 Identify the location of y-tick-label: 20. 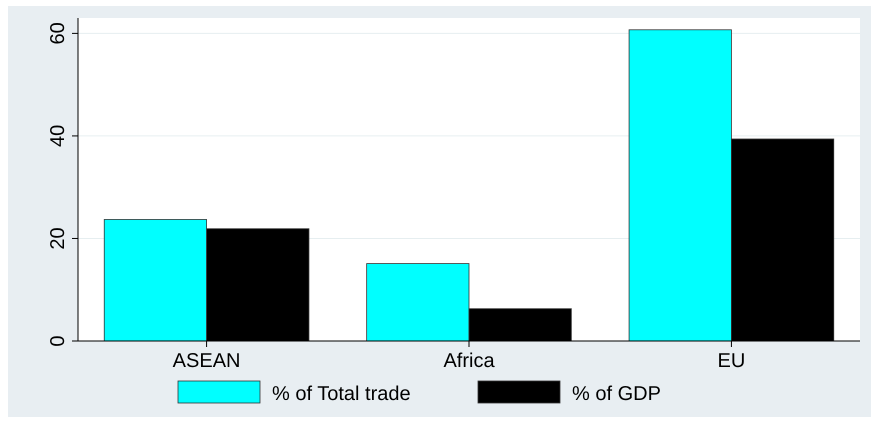
(58, 238).